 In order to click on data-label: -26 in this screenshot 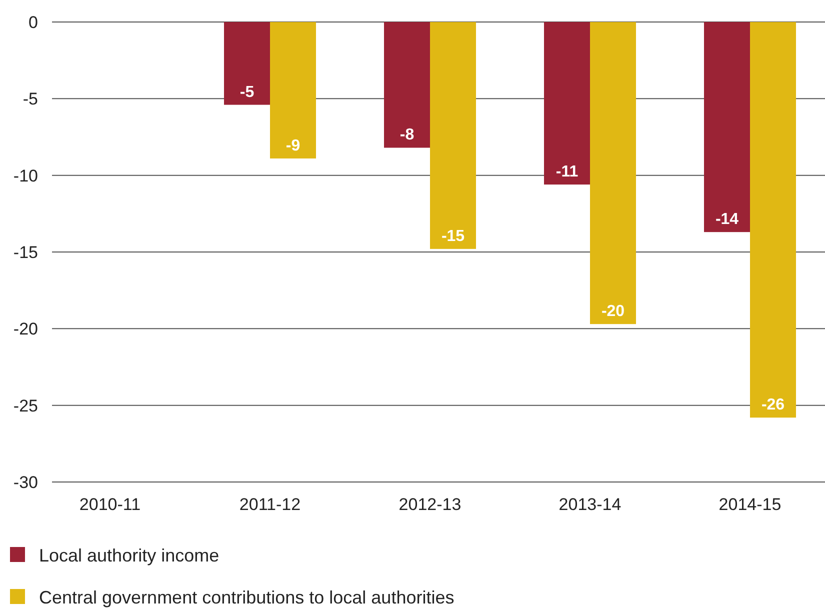, I will do `click(773, 405)`.